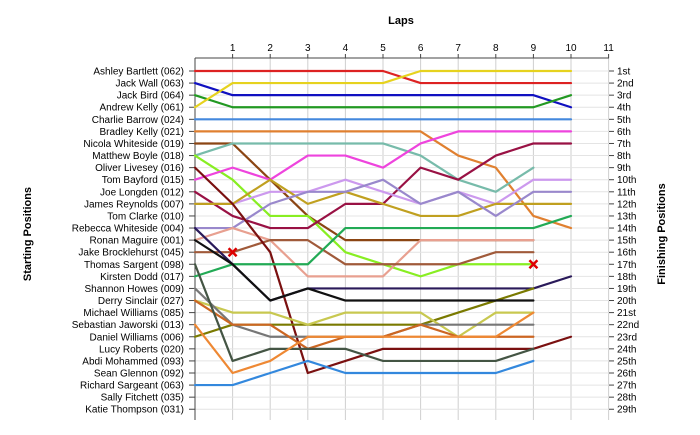  What do you see at coordinates (138, 72) in the screenshot?
I see `starting-position-label: Ashley Bartlett (062)` at bounding box center [138, 72].